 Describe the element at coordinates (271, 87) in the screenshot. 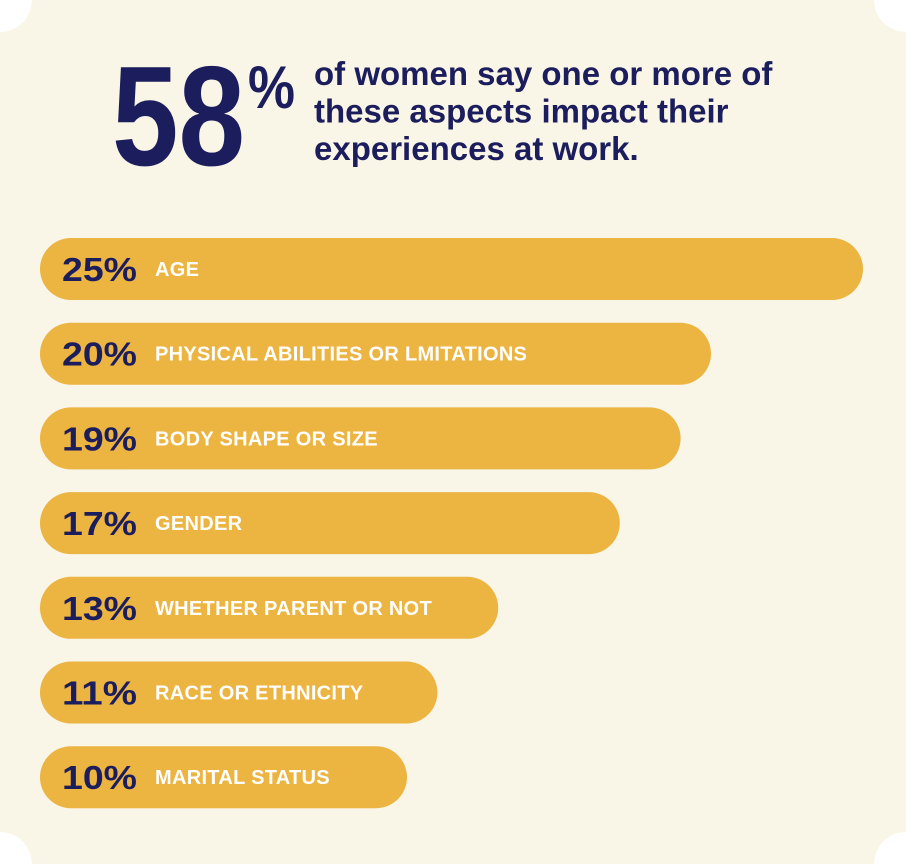

I see `headline-symbol: %` at that location.